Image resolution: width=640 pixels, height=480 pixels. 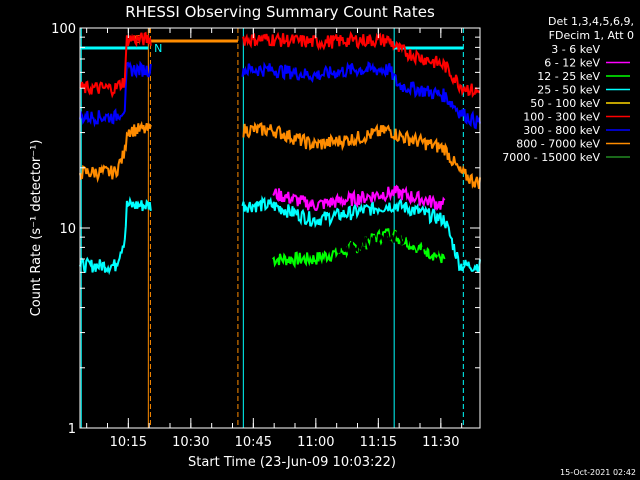 What do you see at coordinates (575, 49) in the screenshot?
I see `legend-label: 3 - 6 keV` at bounding box center [575, 49].